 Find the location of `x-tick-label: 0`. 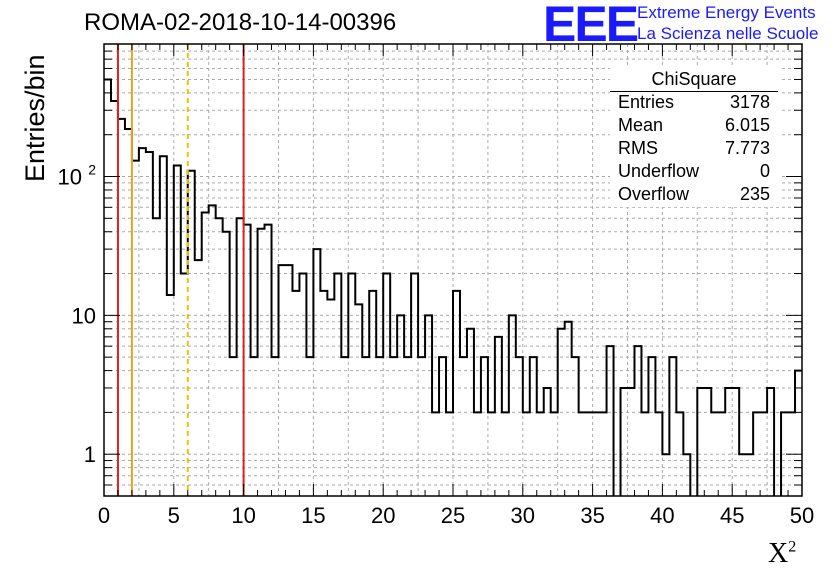

x-tick-label: 0 is located at coordinates (104, 515).